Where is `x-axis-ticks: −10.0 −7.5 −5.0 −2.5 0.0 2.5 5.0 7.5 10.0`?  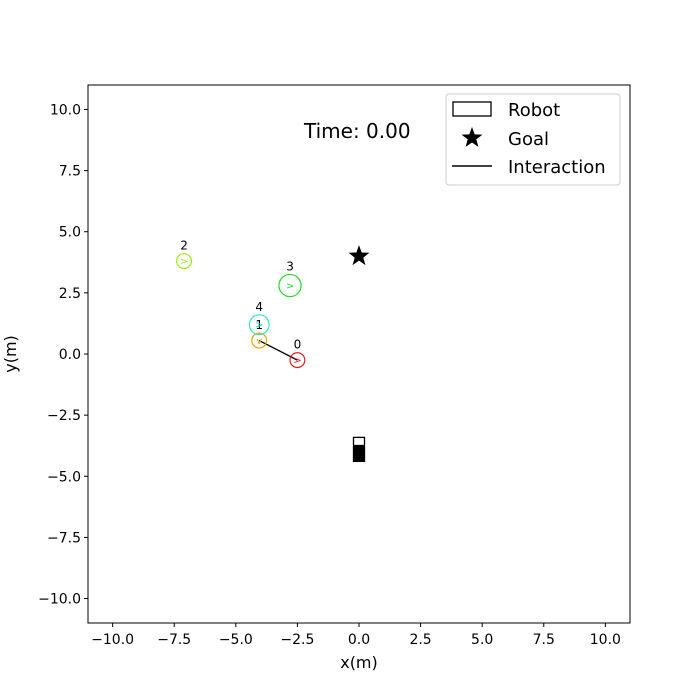
x-axis-ticks: −10.0 −7.5 −5.0 −2.5 0.0 2.5 5.0 7.5 10.0 is located at coordinates (356, 635).